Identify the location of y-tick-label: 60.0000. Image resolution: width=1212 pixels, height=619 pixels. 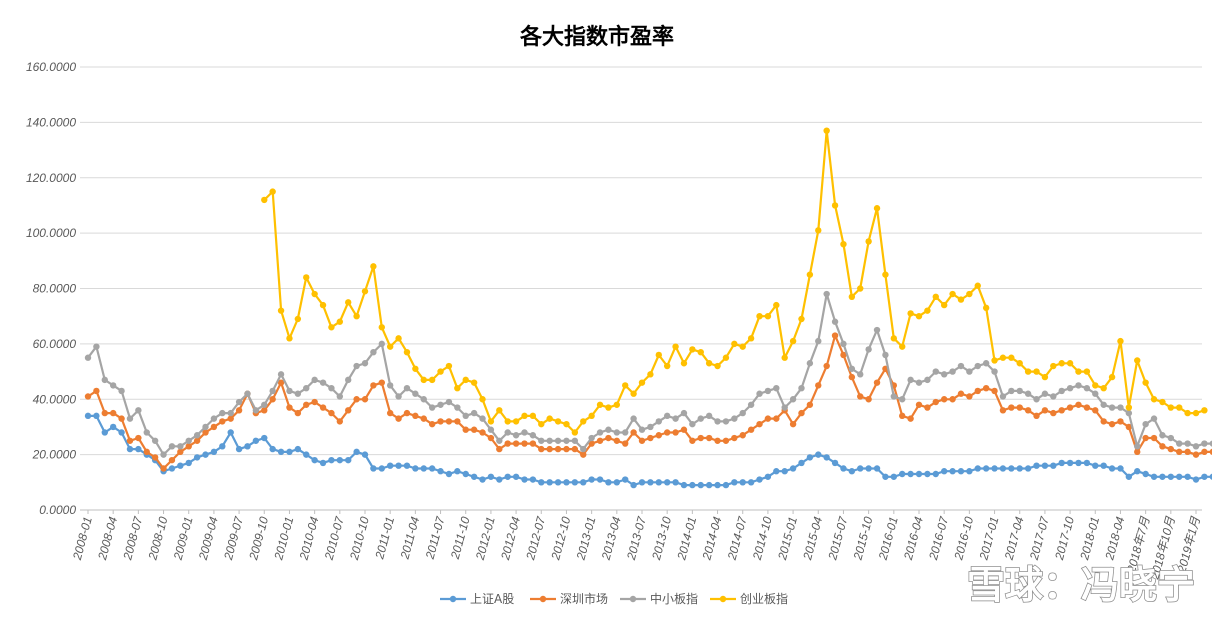
(55, 344).